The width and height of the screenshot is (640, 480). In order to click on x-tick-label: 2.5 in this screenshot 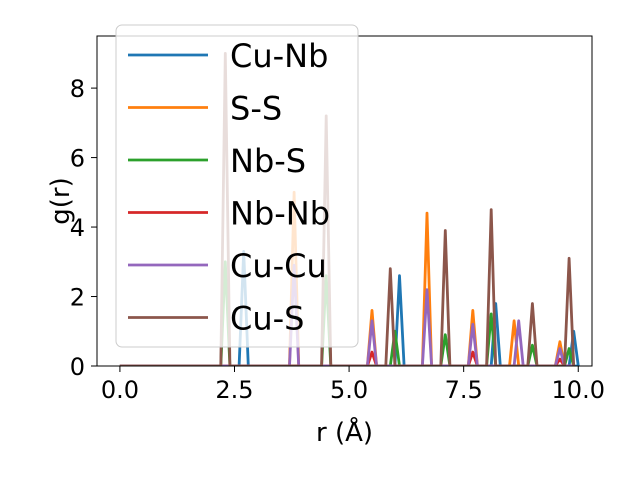, I will do `click(234, 390)`.